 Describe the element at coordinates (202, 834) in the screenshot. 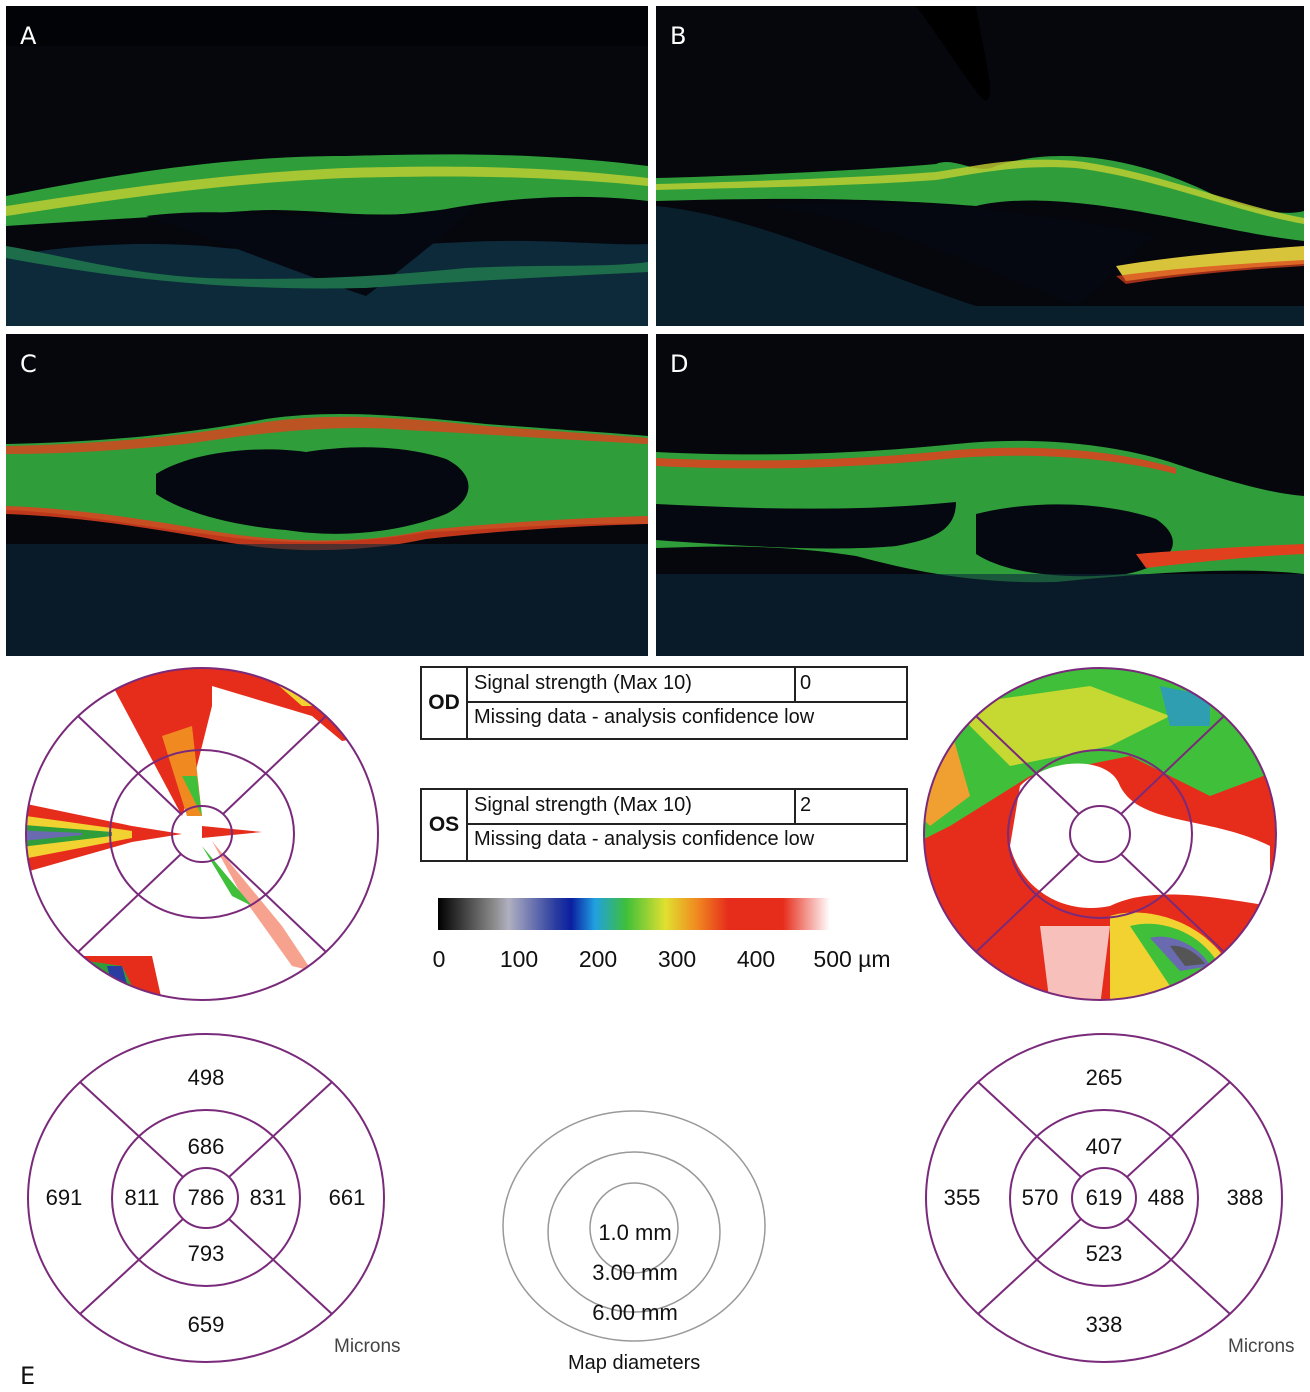

I see `od-thickness-map` at that location.